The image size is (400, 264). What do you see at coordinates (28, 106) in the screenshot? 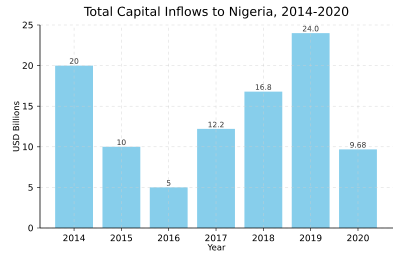
I see `y-tick-label: 15` at bounding box center [28, 106].